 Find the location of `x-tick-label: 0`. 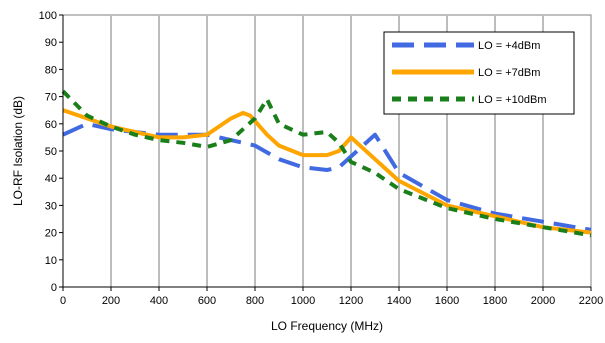

x-tick-label: 0 is located at coordinates (63, 301).